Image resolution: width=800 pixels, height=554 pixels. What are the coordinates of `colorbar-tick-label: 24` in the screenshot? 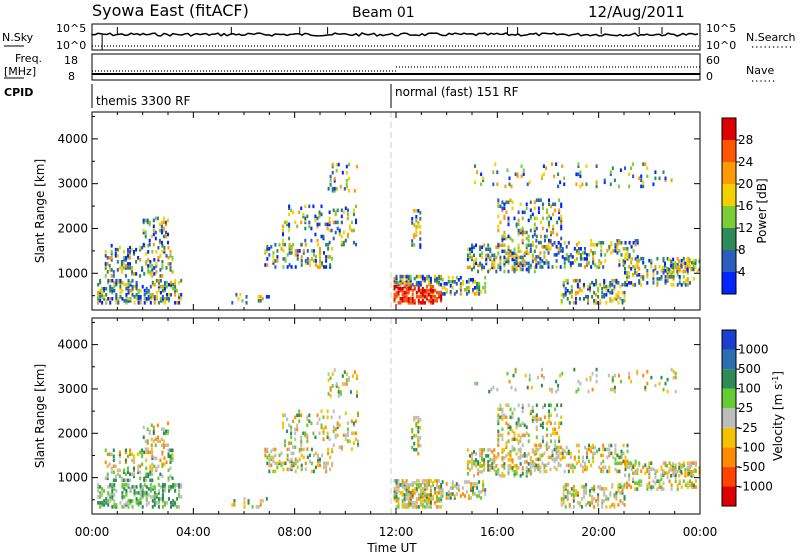 It's located at (745, 162).